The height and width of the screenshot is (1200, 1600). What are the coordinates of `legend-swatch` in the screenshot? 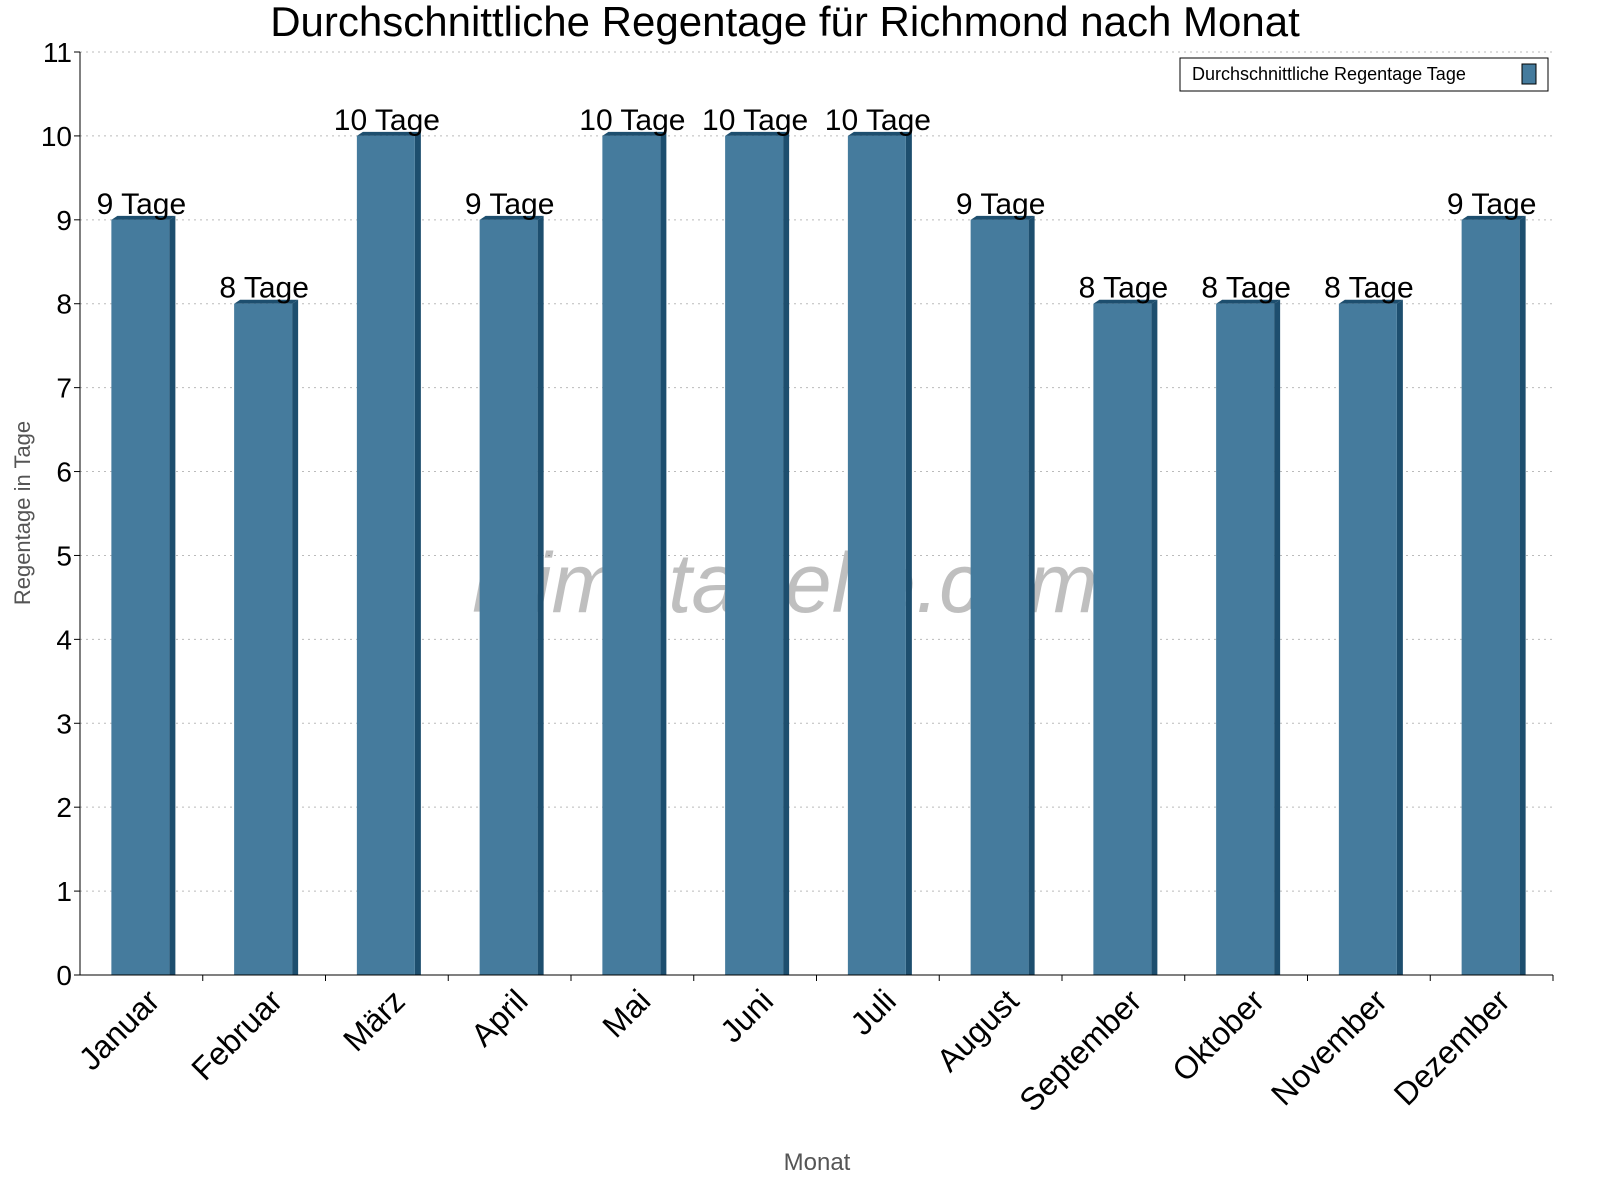 It's located at (1529, 74).